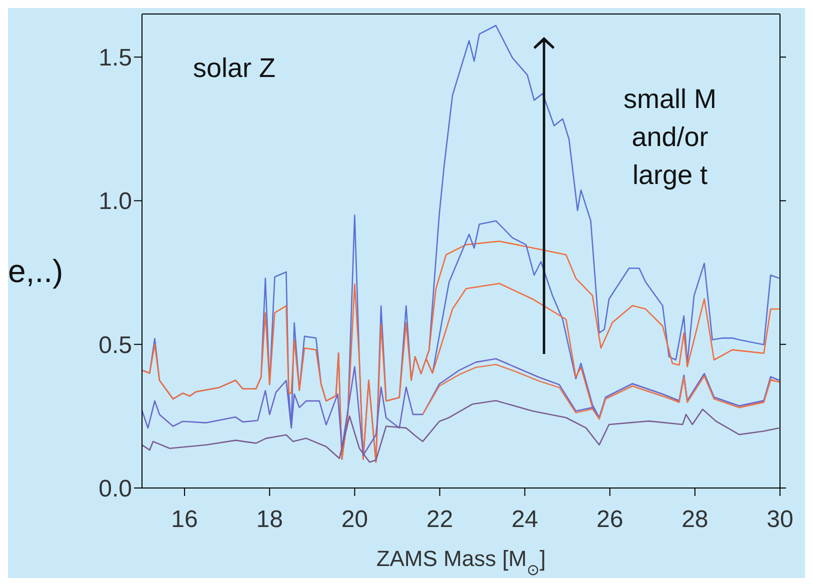 The width and height of the screenshot is (813, 586). Describe the element at coordinates (115, 345) in the screenshot. I see `y-tick-label: 0.5` at that location.